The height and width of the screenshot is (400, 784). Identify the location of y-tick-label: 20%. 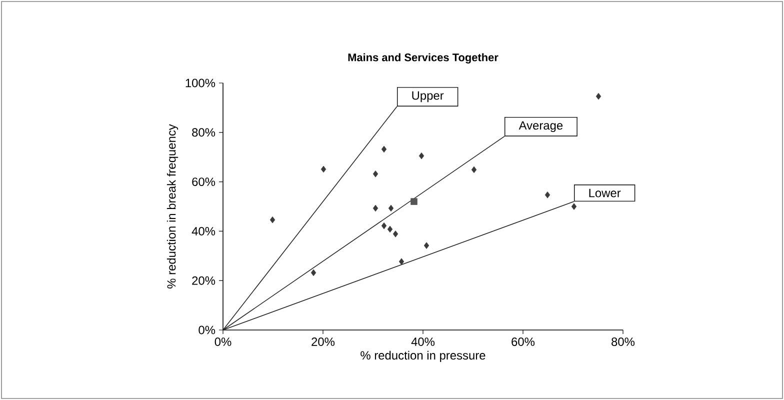
(204, 280).